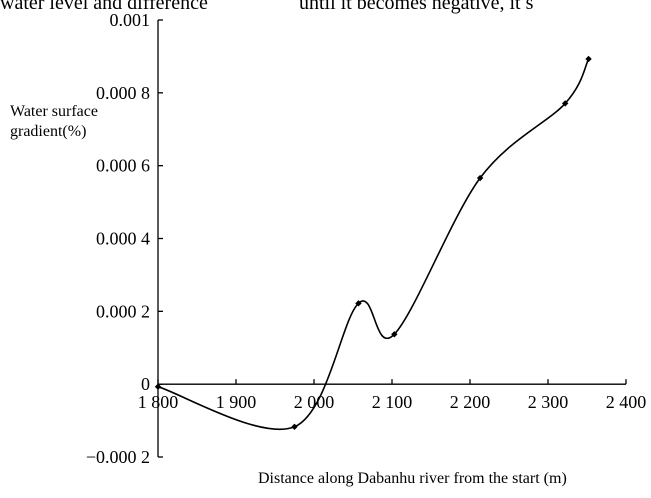 This screenshot has height=498, width=651. What do you see at coordinates (123, 311) in the screenshot?
I see `y-tick-label: 0.000 2` at bounding box center [123, 311].